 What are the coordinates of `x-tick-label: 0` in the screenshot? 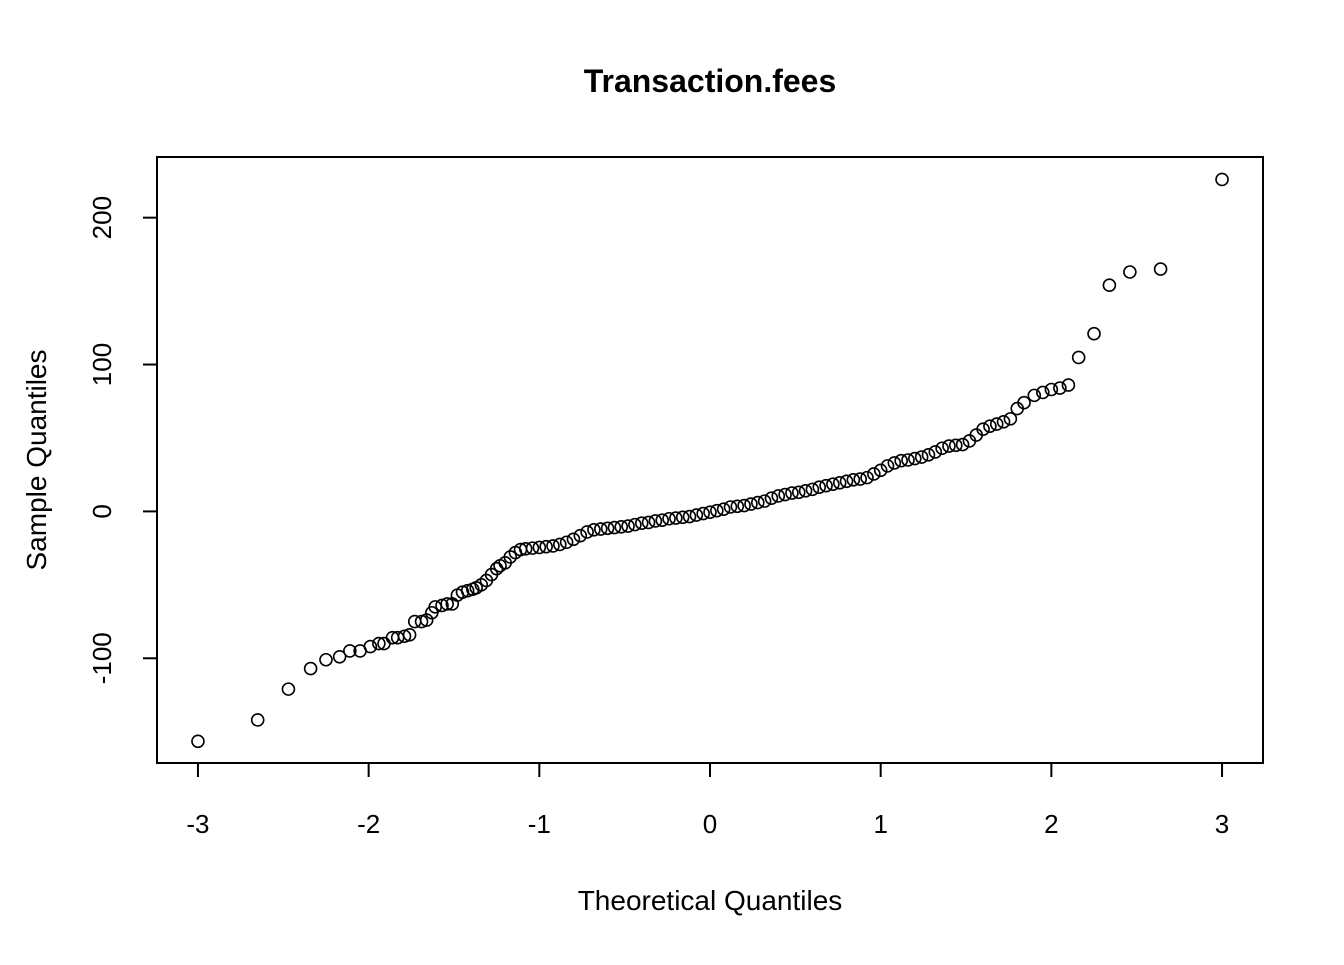 It's located at (710, 824).